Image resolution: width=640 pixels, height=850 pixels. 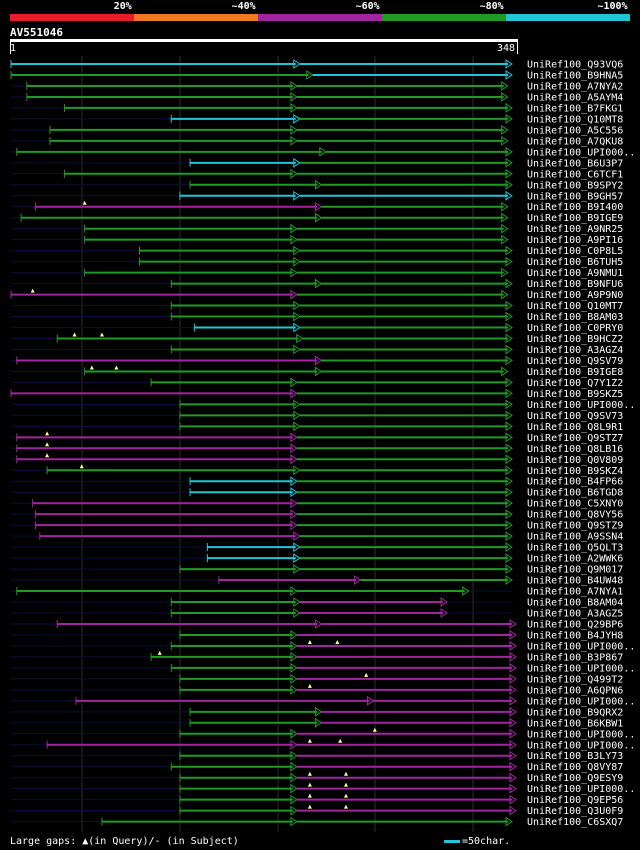 I want to click on hit-label: UniRef100_C6TCF1, so click(x=575, y=174).